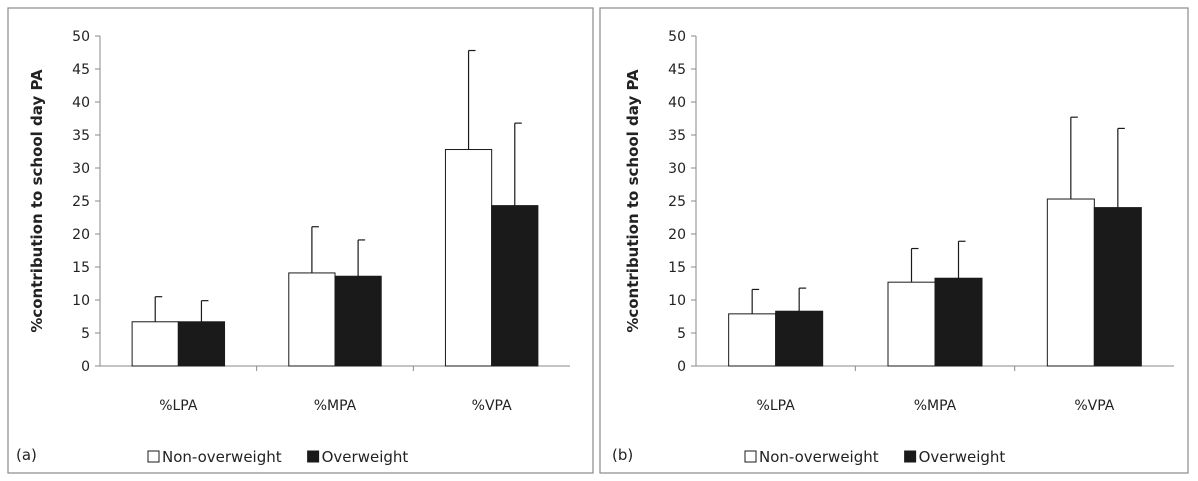  Describe the element at coordinates (622, 455) in the screenshot. I see `panel-label: (b)` at that location.